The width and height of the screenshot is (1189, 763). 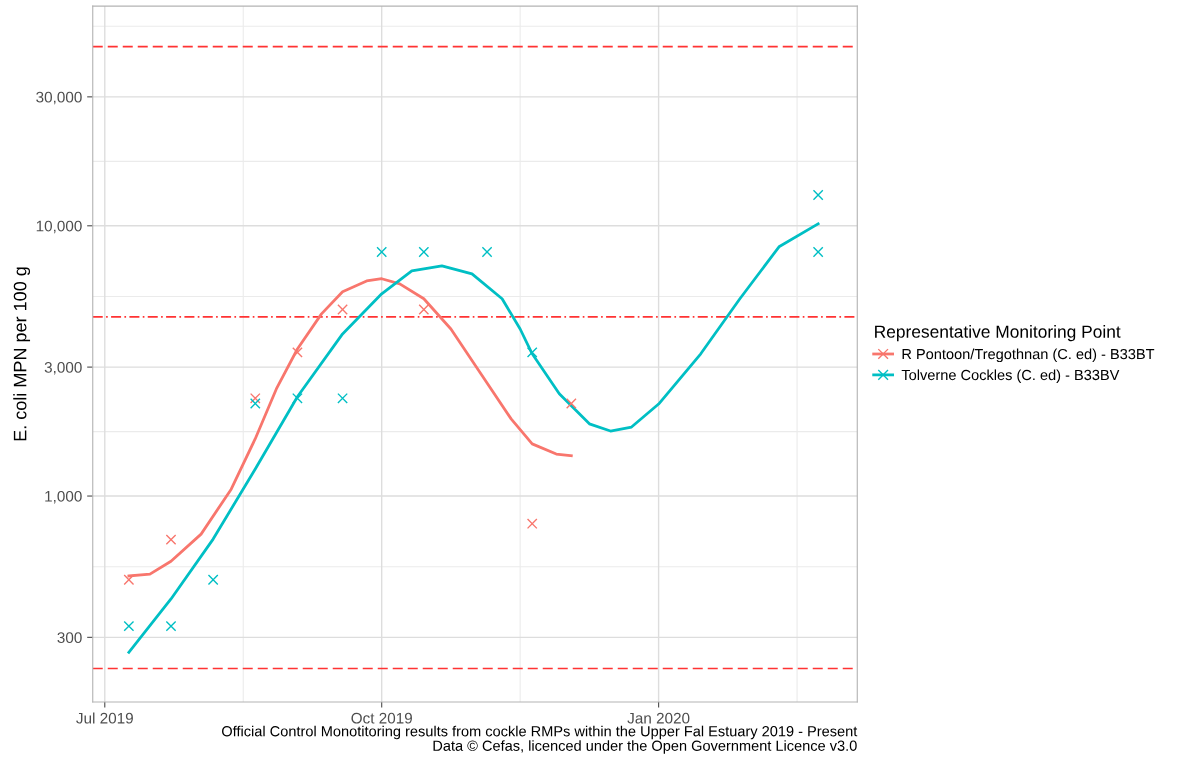 I want to click on x-tick-label: Jan 2020, so click(x=658, y=718).